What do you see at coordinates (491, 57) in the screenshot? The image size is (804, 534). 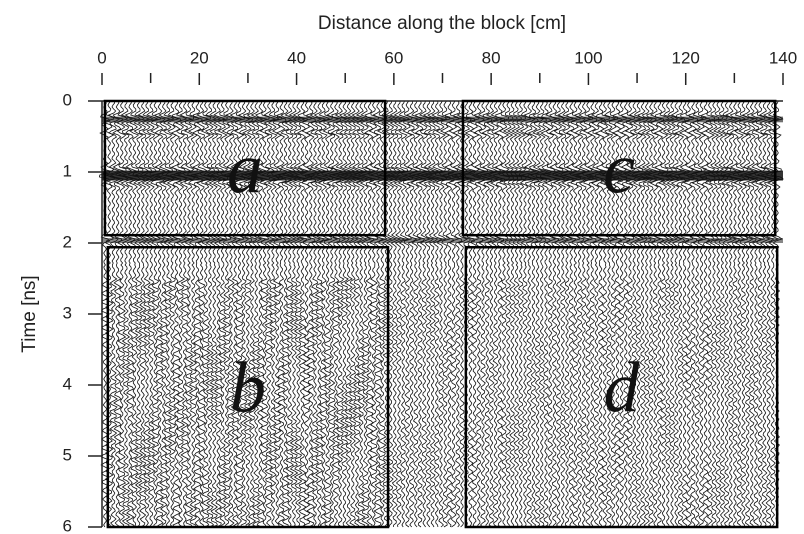 I see `x-tick-label: 80` at bounding box center [491, 57].